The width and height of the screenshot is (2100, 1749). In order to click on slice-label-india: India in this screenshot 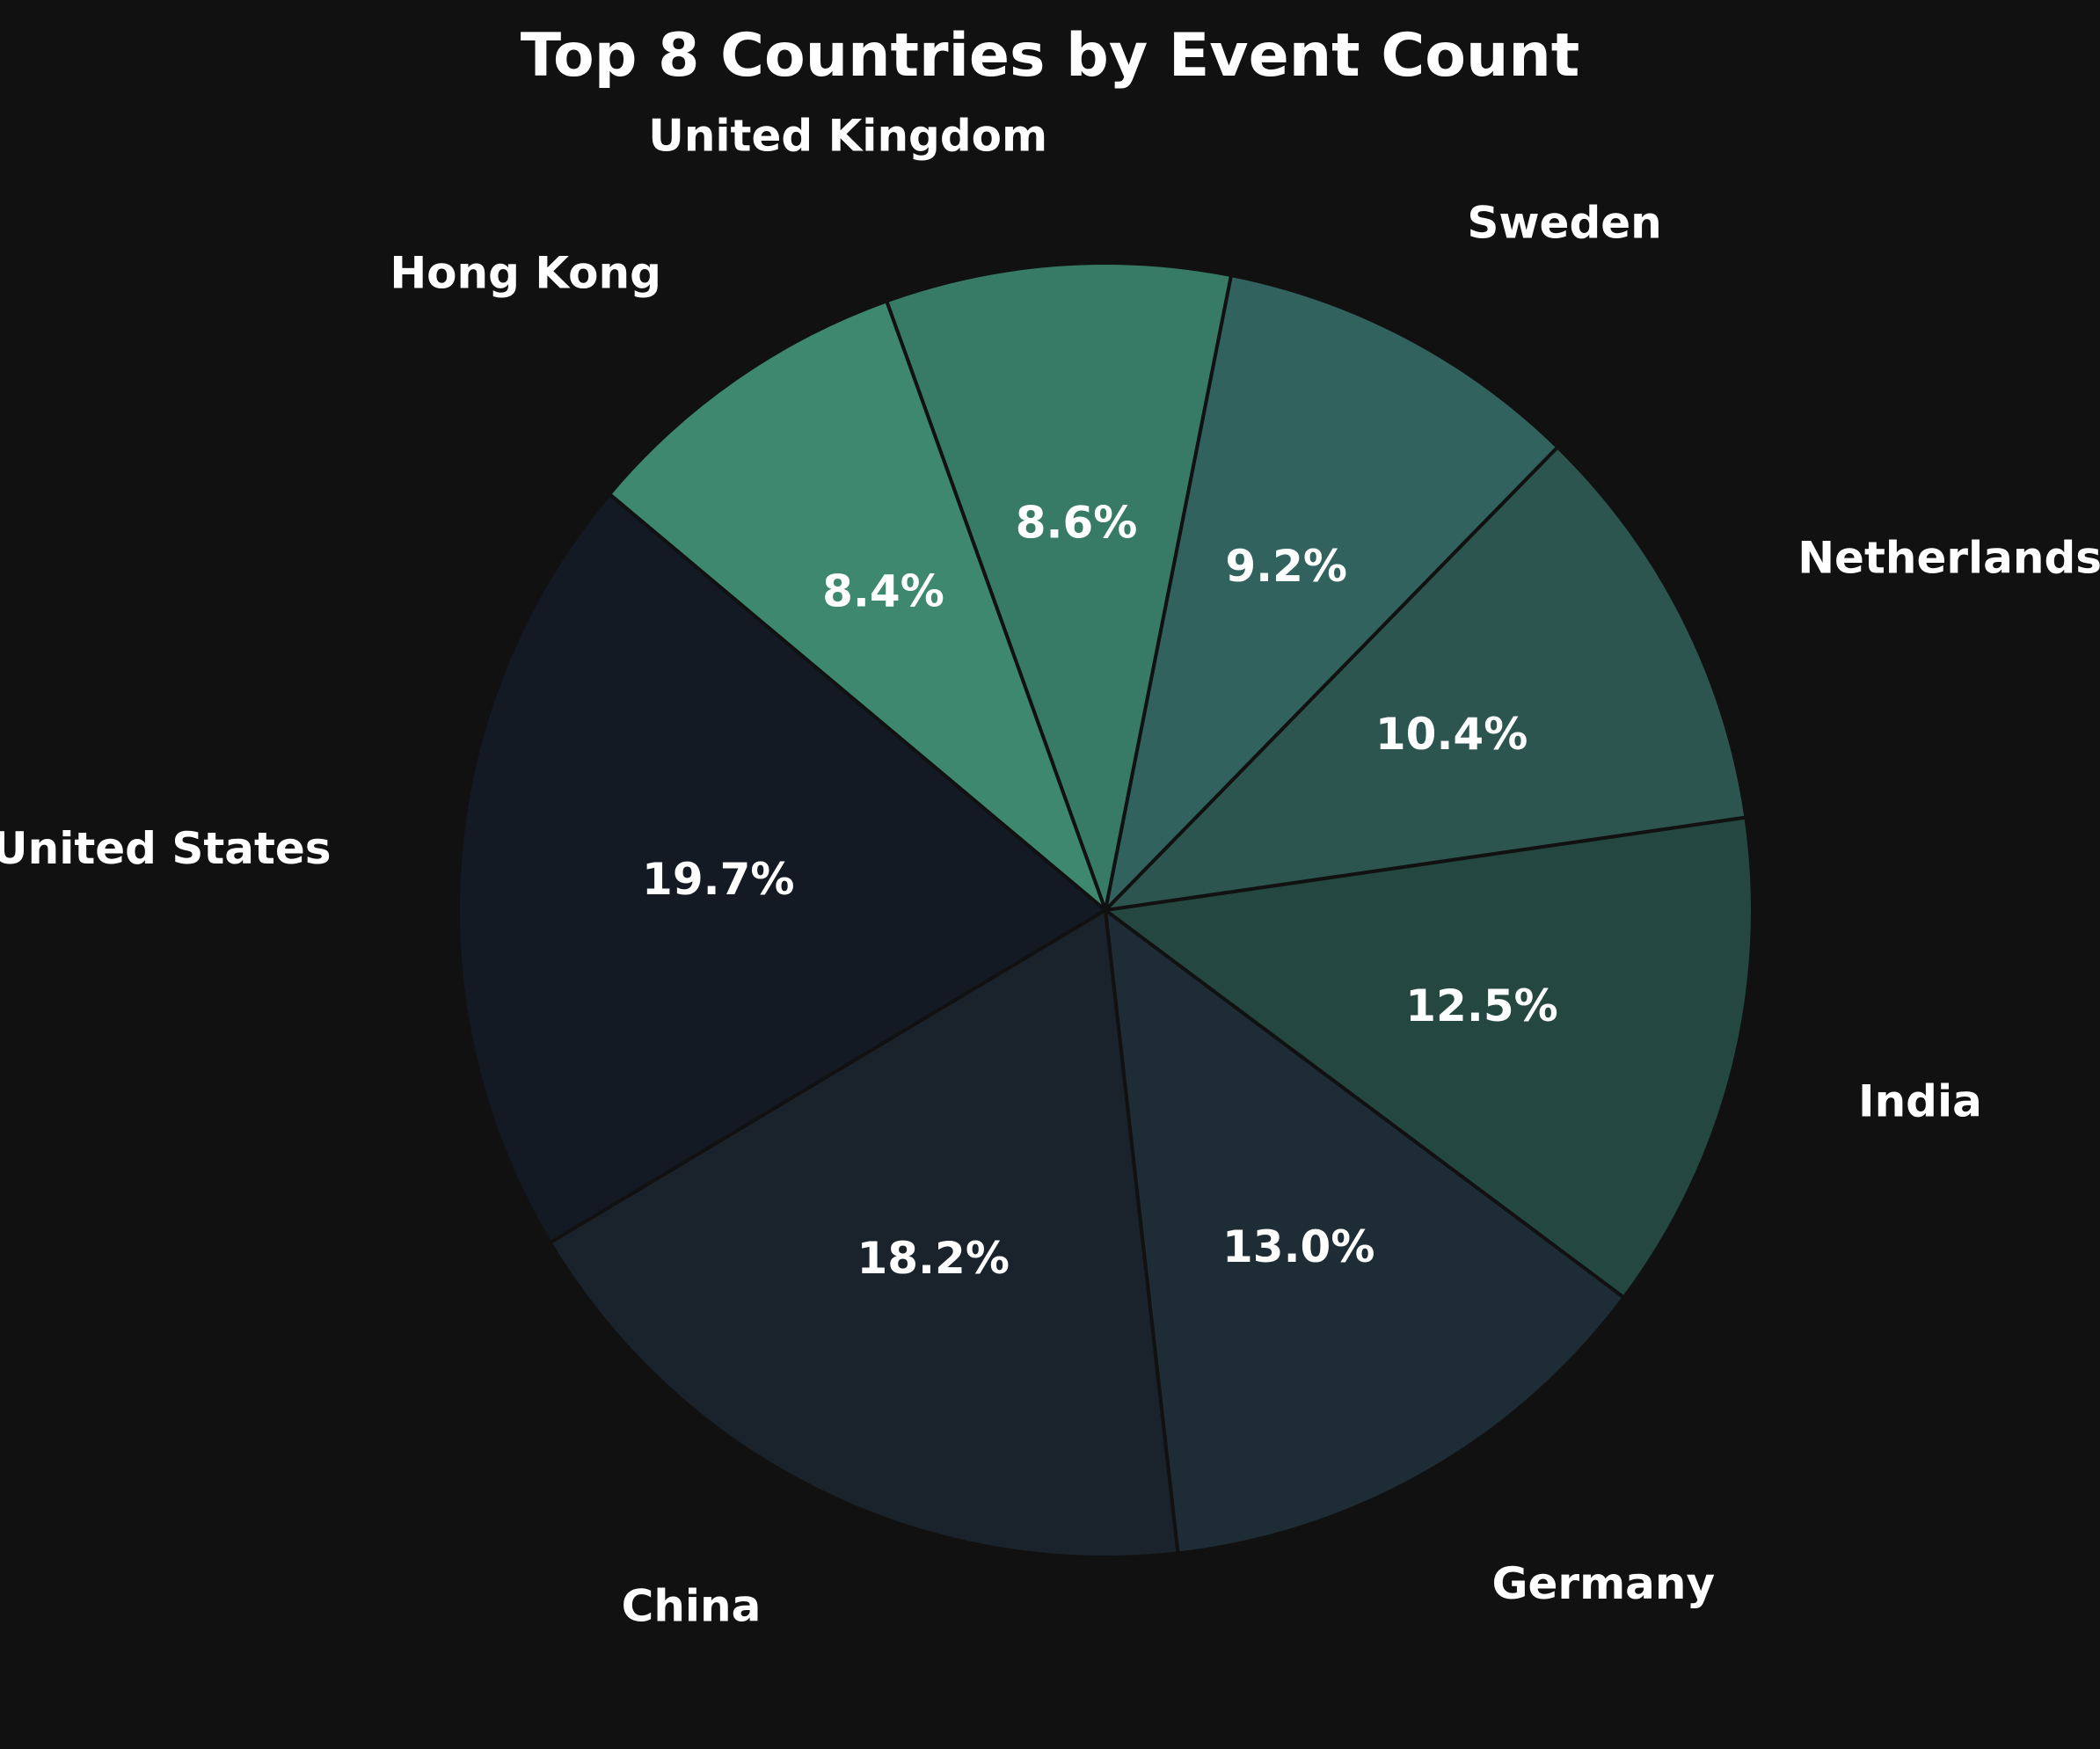, I will do `click(1920, 1101)`.